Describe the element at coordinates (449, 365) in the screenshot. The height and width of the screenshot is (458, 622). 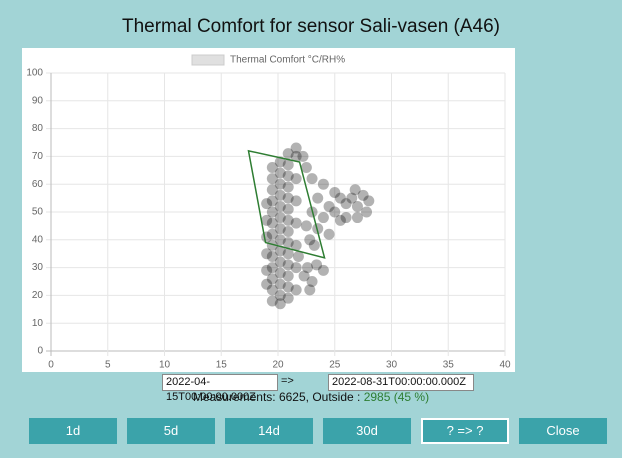
I see `x-tick-label: 35` at that location.